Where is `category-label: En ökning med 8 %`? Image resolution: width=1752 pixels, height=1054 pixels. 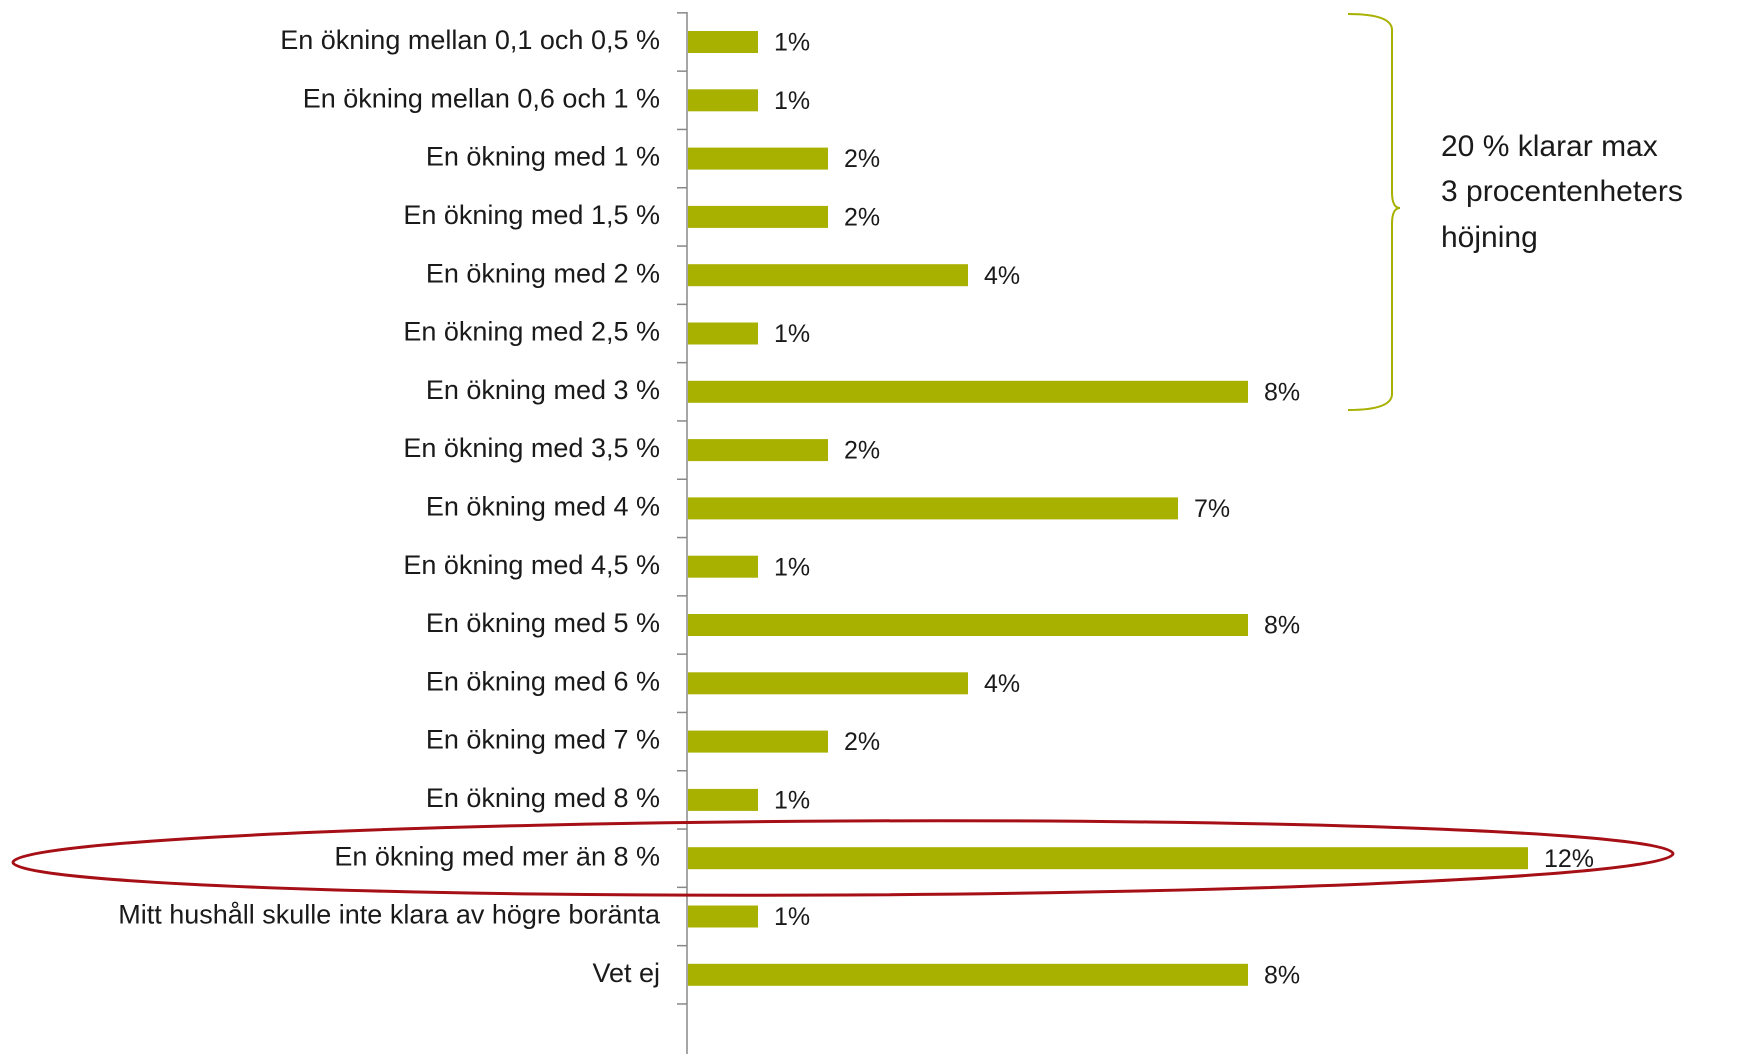
category-label: En ökning med 8 % is located at coordinates (543, 798).